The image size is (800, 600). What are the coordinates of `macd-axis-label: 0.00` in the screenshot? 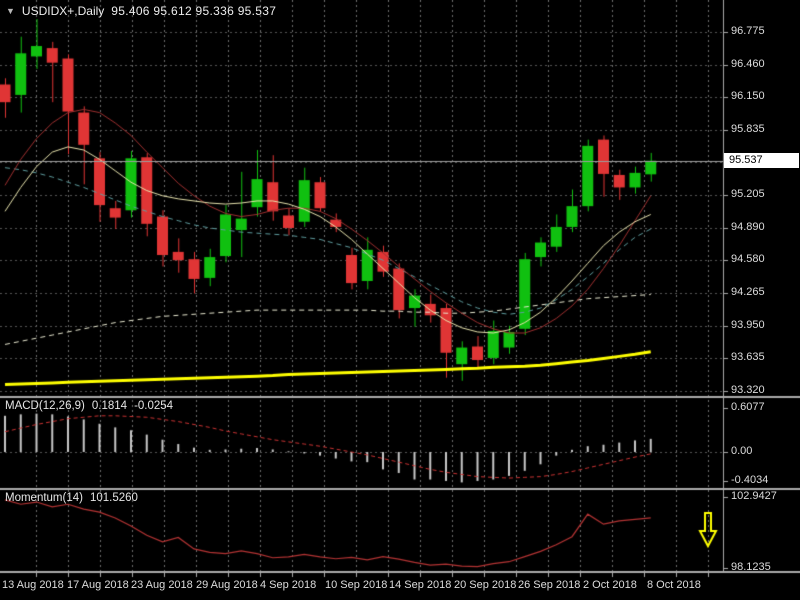 It's located at (742, 451).